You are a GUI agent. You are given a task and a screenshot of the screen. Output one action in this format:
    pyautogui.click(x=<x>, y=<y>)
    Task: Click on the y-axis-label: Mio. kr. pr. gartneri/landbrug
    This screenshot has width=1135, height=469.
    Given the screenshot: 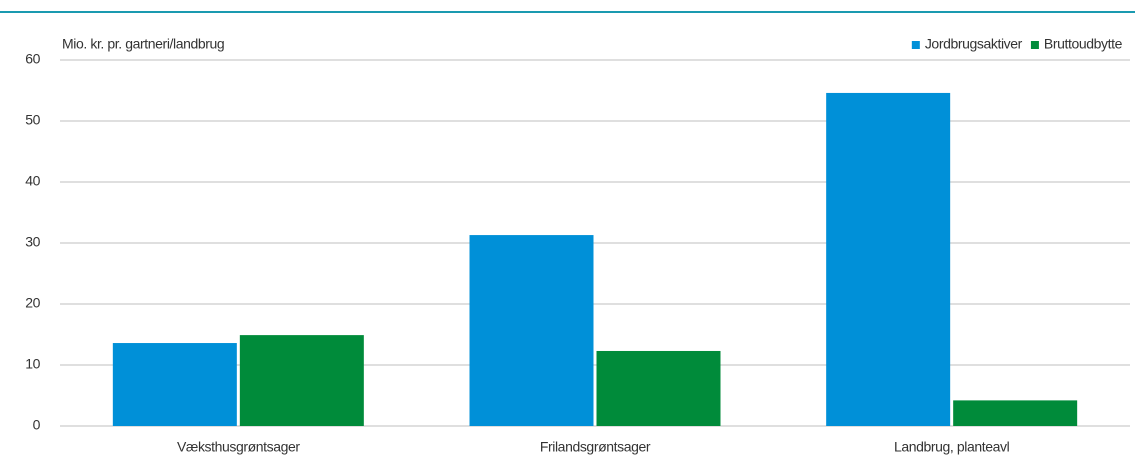 What is the action you would take?
    pyautogui.click(x=143, y=44)
    